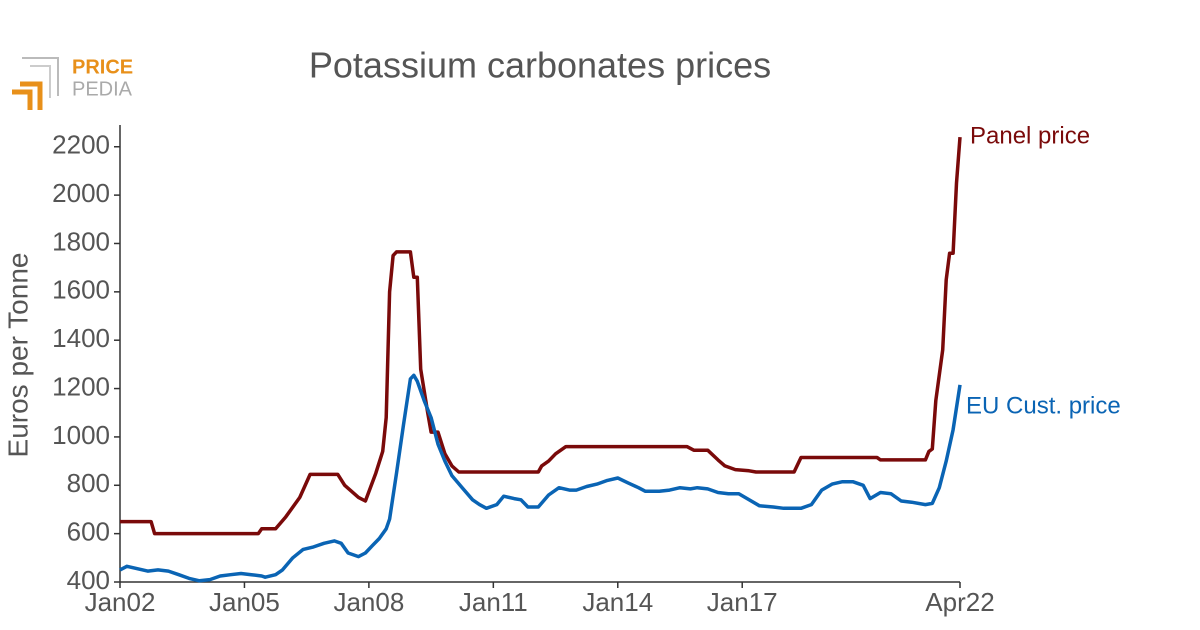 The height and width of the screenshot is (630, 1200). What do you see at coordinates (88, 580) in the screenshot?
I see `y-tick-label: 400` at bounding box center [88, 580].